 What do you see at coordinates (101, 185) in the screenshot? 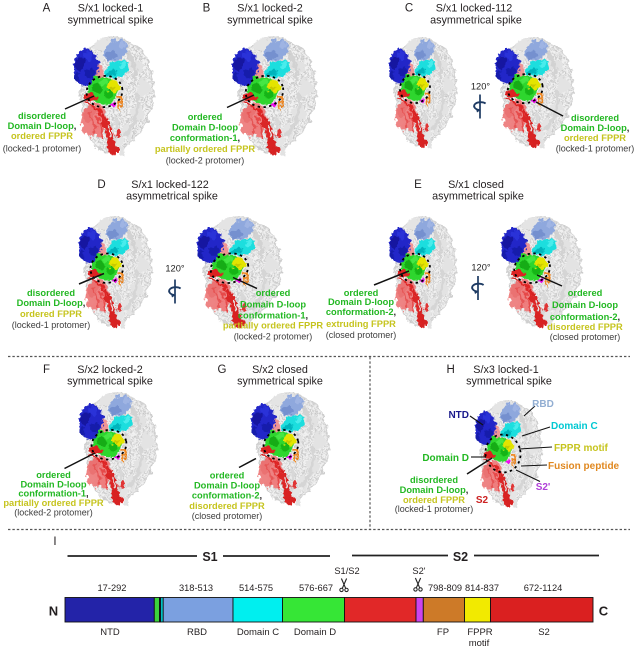
I see `svg-text: D` at bounding box center [101, 185].